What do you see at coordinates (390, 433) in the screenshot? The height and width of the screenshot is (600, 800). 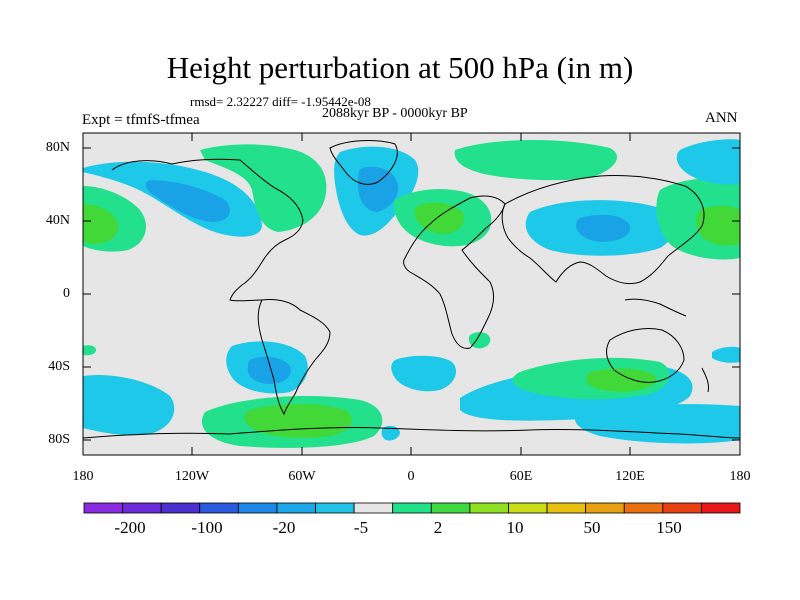 I see `negative-anomaly-antarctic-small` at bounding box center [390, 433].